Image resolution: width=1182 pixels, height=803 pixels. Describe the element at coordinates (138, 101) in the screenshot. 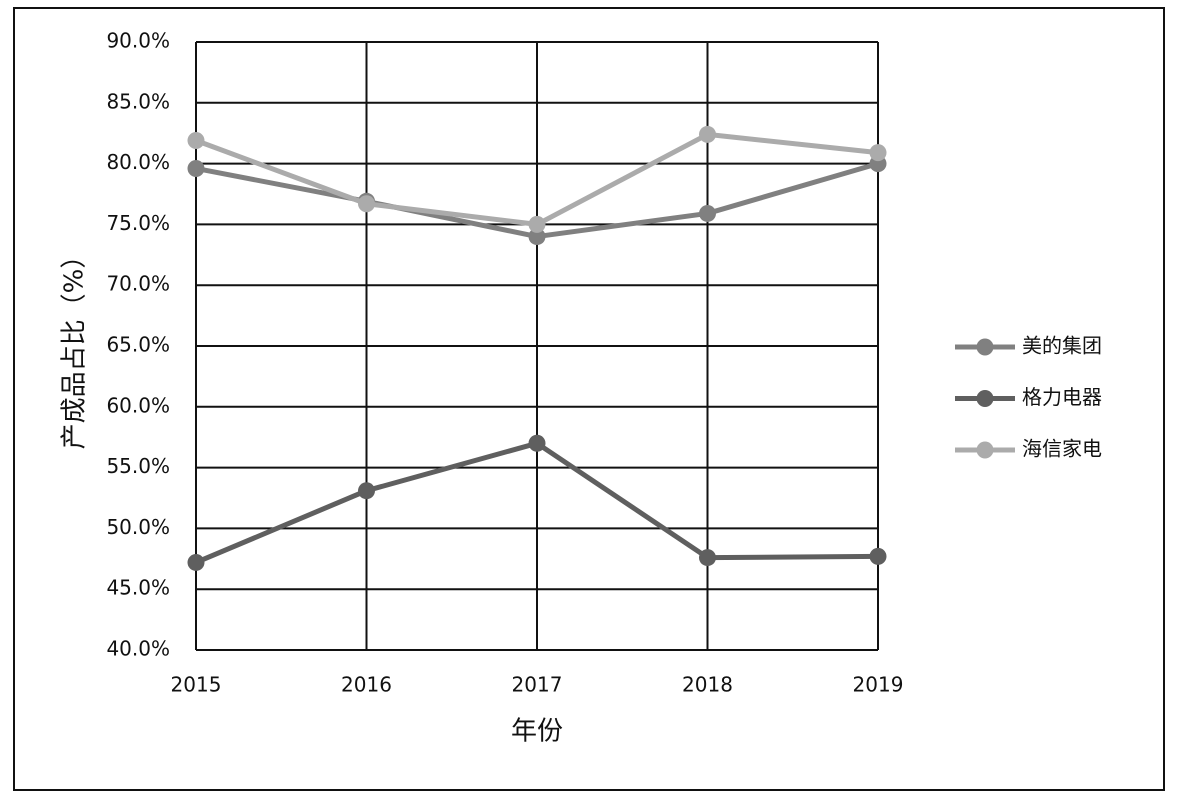

I see `y-tick-label: 85.0%` at that location.